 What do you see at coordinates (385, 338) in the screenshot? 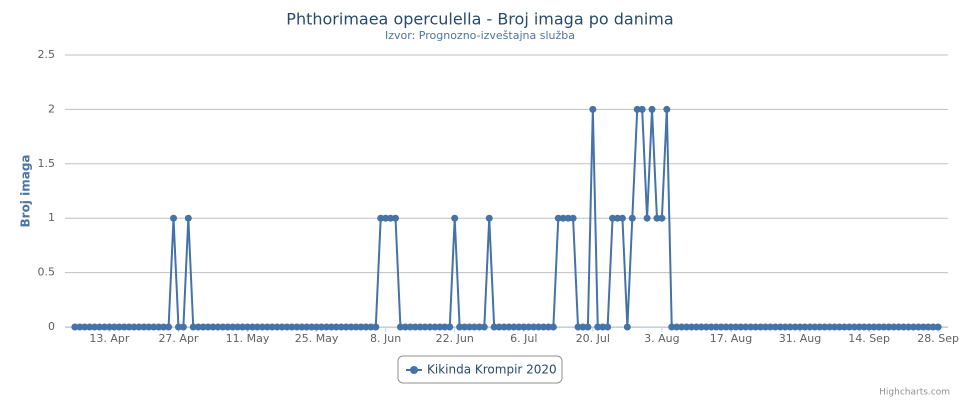
I see `x-tick-label: 8. Jun` at bounding box center [385, 338].